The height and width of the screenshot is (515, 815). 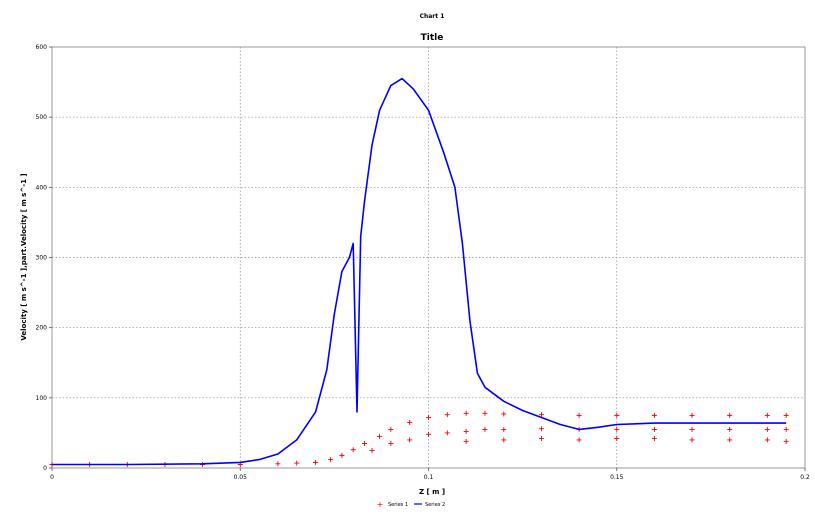 What do you see at coordinates (432, 492) in the screenshot?
I see `x-axis-label: Z [ m ]` at bounding box center [432, 492].